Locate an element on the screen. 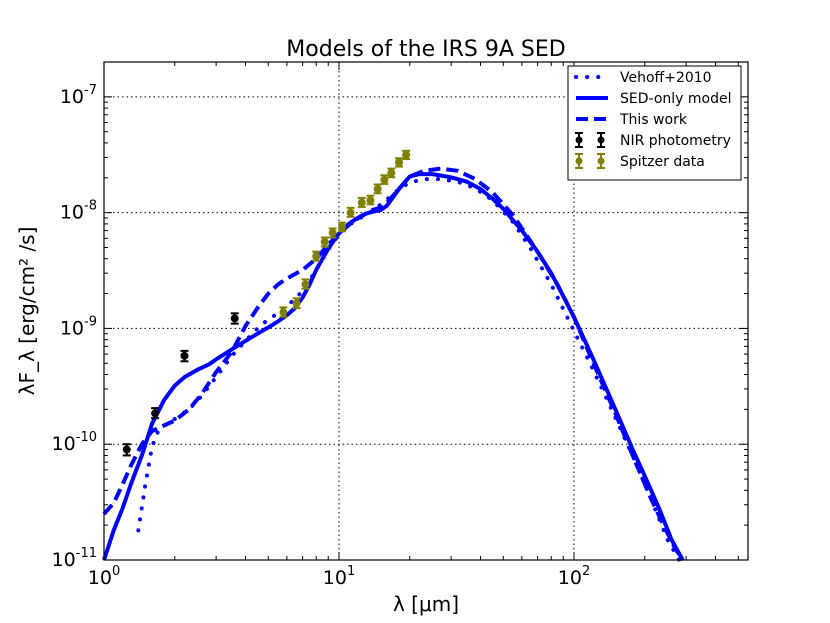 Image resolution: width=830 pixels, height=623 pixels. y-tick-label: 10⁻¹⁰ is located at coordinates (74, 442).